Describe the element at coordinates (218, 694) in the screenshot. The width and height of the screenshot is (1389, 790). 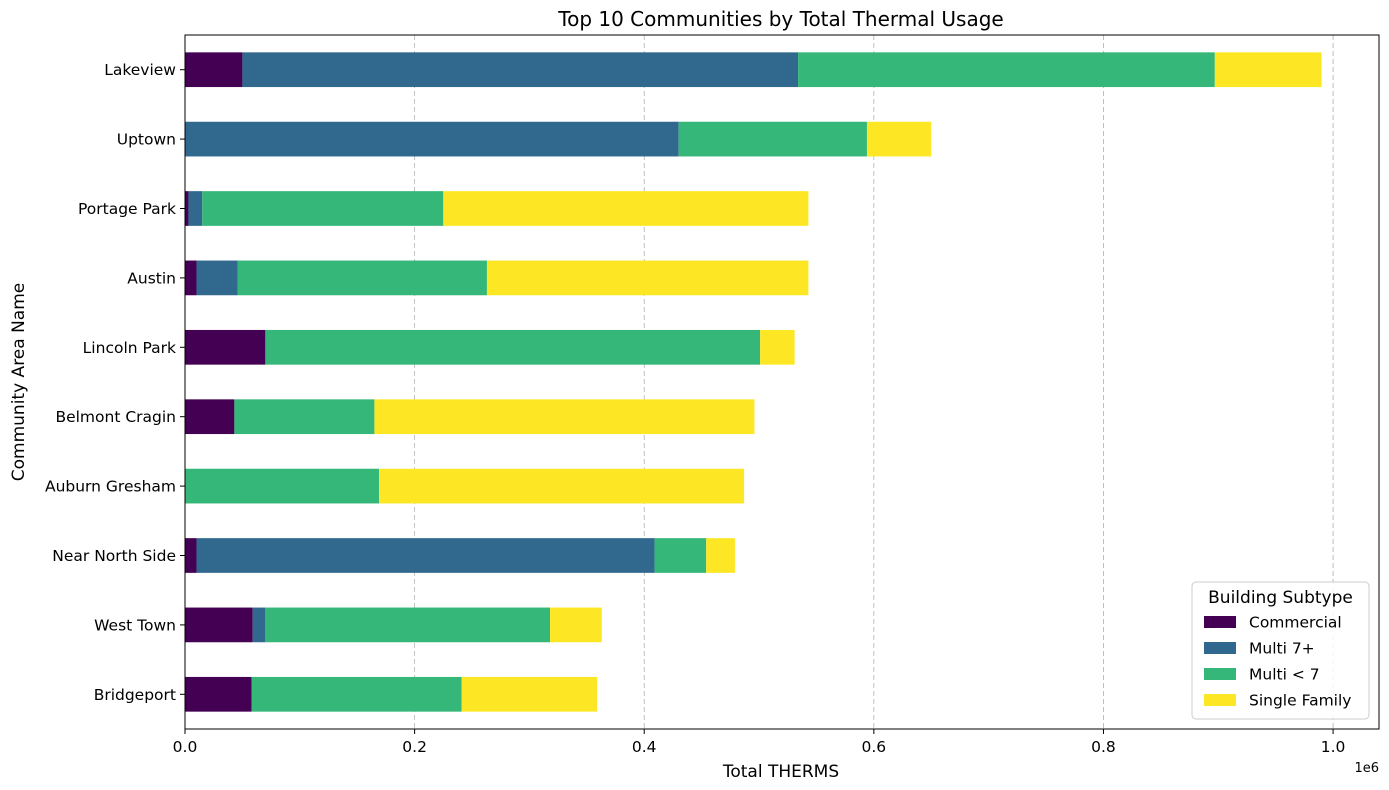
I see `bar-commercial-bridgeport` at that location.